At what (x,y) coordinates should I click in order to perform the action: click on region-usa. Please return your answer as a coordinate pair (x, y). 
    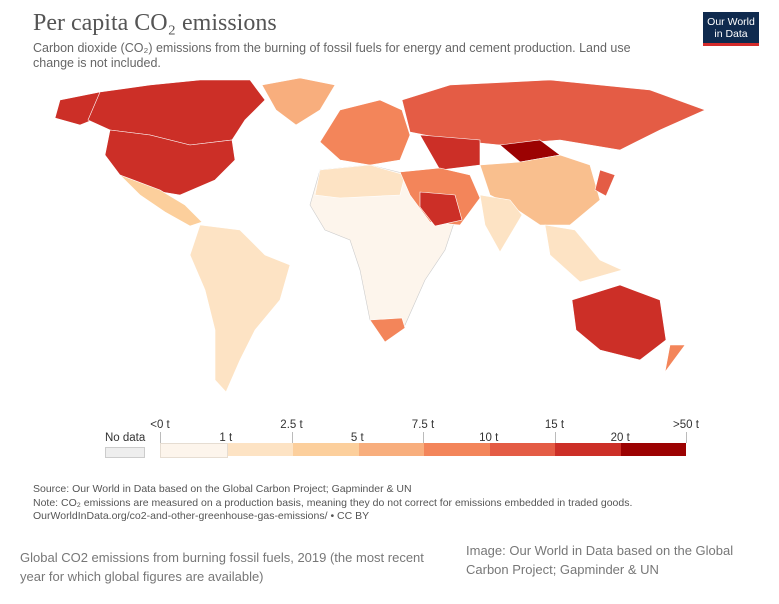
    Looking at the image, I should click on (170, 162).